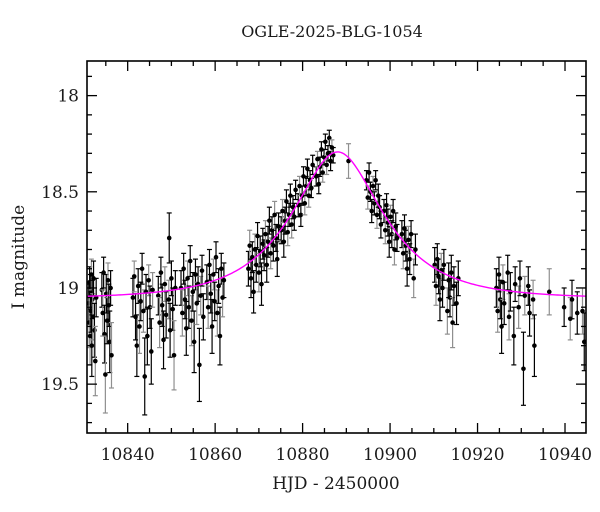 The width and height of the screenshot is (600, 512). I want to click on y-axis-label: I magnitude, so click(19, 257).